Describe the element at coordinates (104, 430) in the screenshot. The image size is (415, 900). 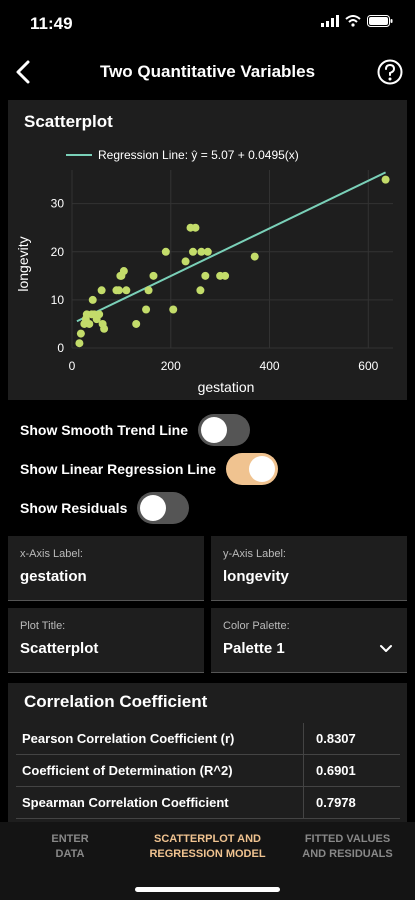
I see `smooth-trend-label: Show Smooth Trend Line` at that location.